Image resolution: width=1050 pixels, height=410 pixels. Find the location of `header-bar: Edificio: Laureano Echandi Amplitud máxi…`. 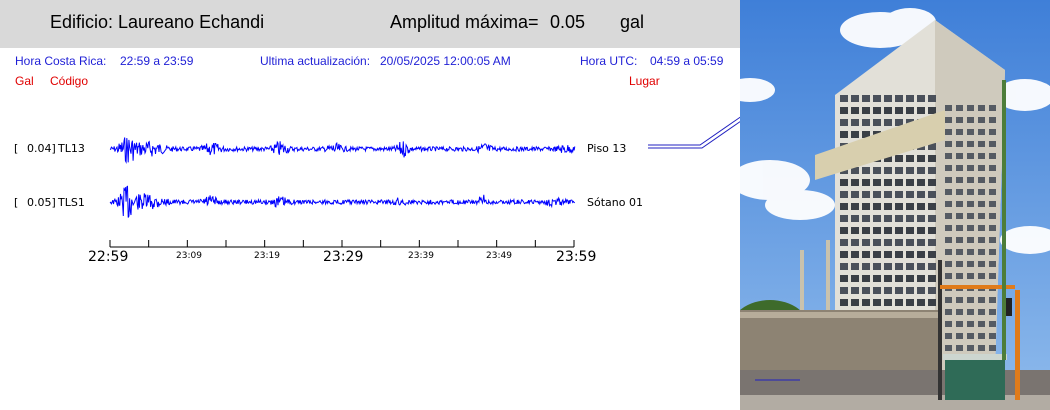

header-bar: Edificio: Laureano Echandi Amplitud máxi… is located at coordinates (370, 24).